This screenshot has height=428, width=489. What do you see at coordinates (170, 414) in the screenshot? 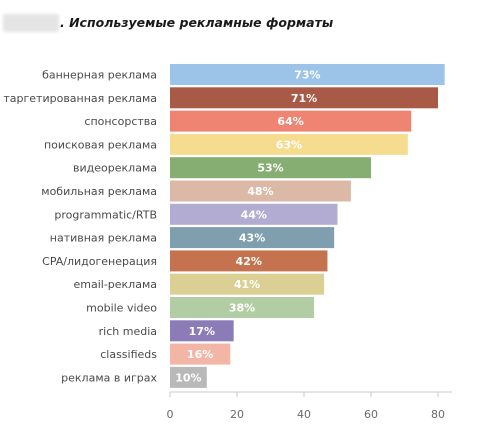
I see `x-tick-label: 0` at bounding box center [170, 414].